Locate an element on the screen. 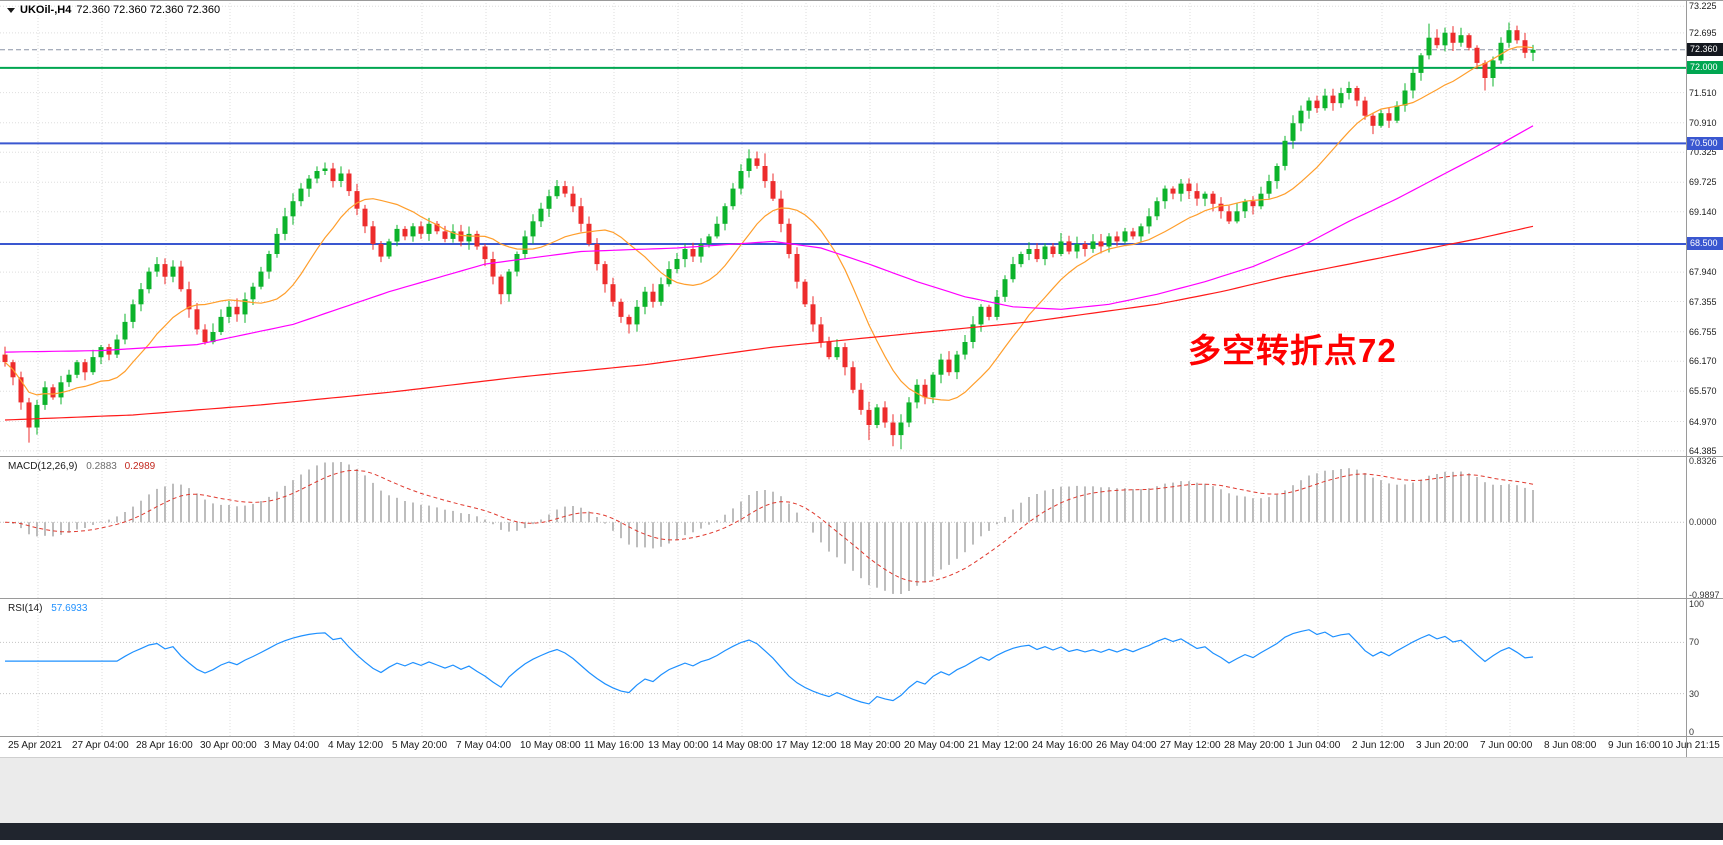 This screenshot has height=845, width=1723. page-margin is located at coordinates (861, 790).